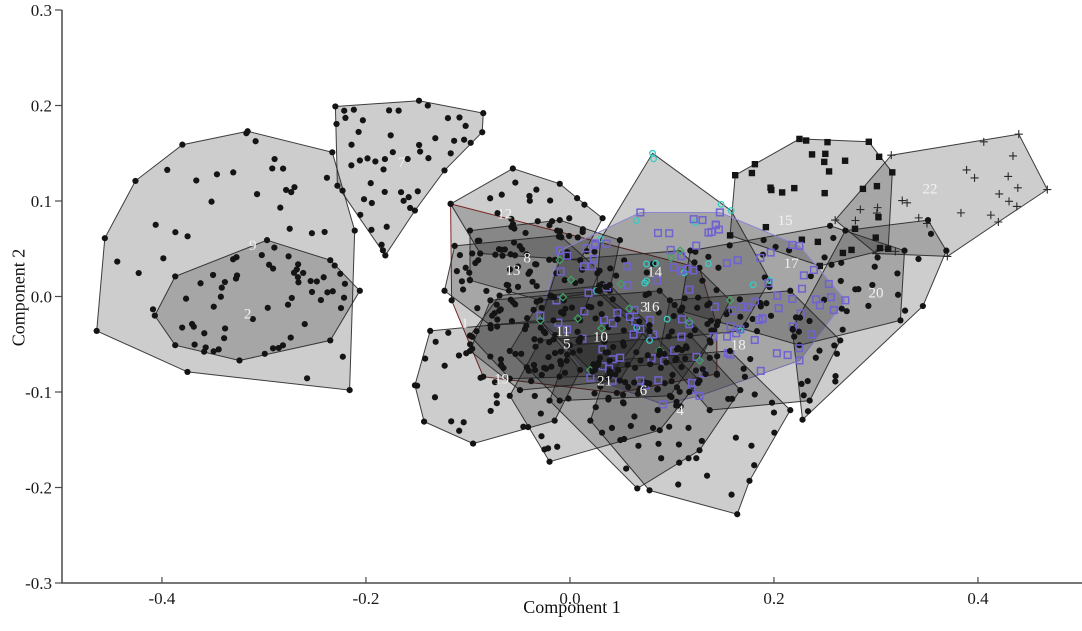  What do you see at coordinates (680, 411) in the screenshot?
I see `cluster-label-4: 4` at bounding box center [680, 411].